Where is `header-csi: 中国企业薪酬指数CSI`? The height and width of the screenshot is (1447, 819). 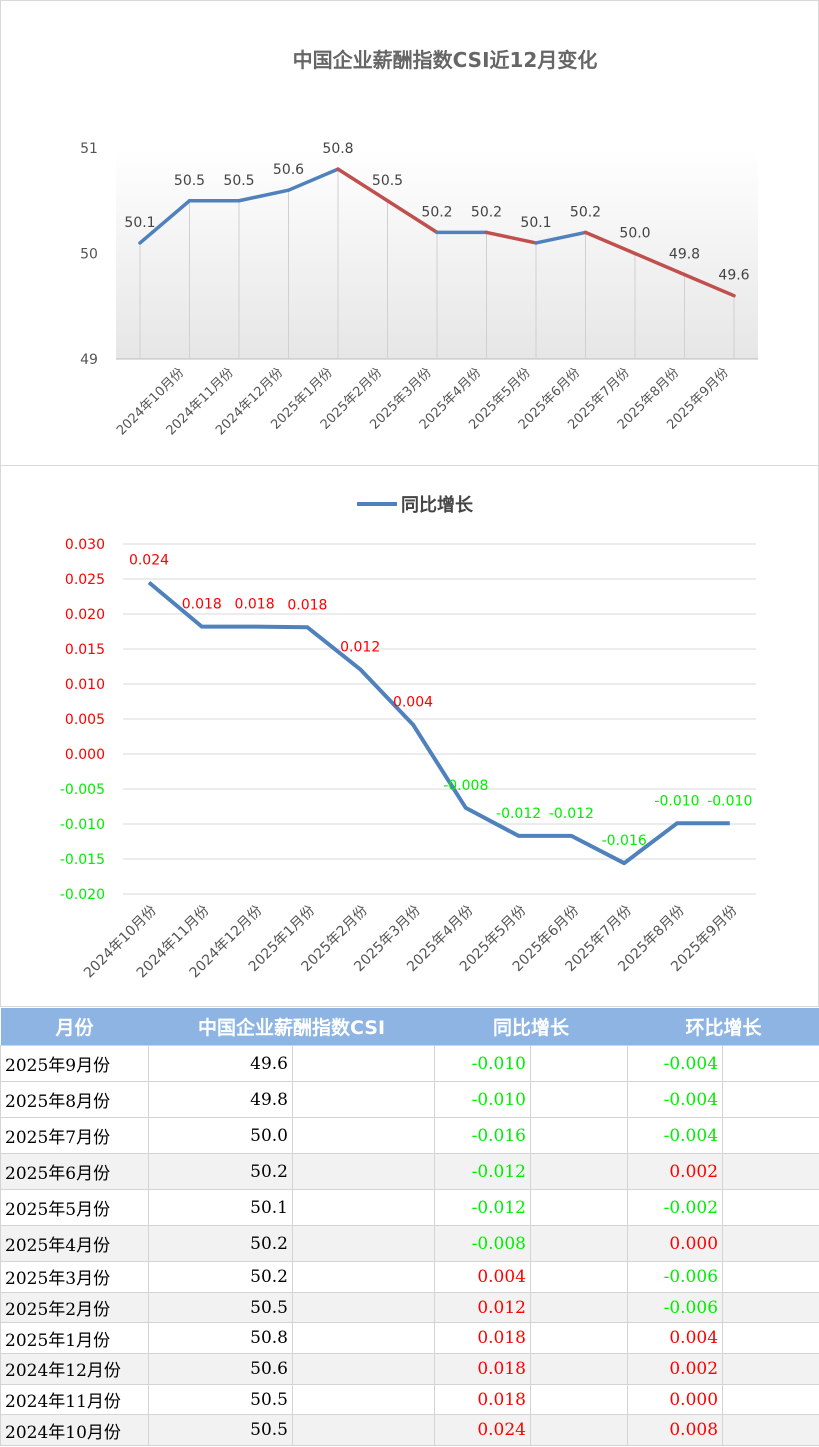
header-csi: 中国企业薪酬指数CSI is located at coordinates (291, 1027).